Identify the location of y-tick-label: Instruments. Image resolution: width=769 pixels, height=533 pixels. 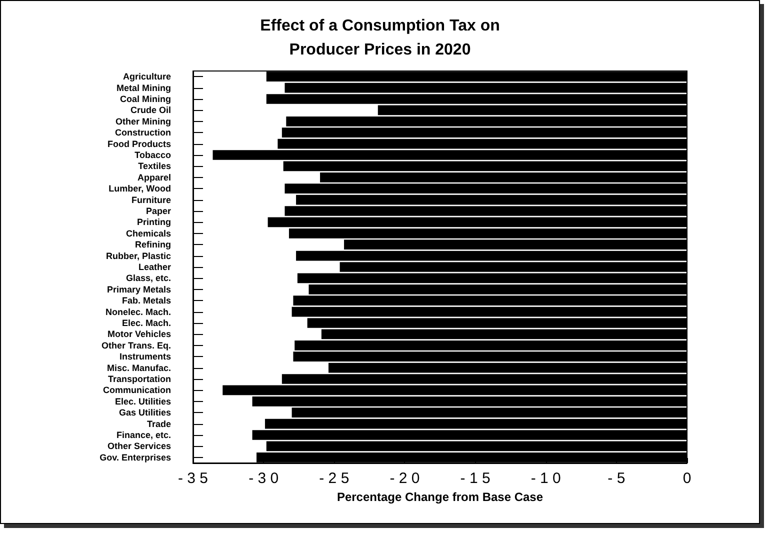
(145, 357).